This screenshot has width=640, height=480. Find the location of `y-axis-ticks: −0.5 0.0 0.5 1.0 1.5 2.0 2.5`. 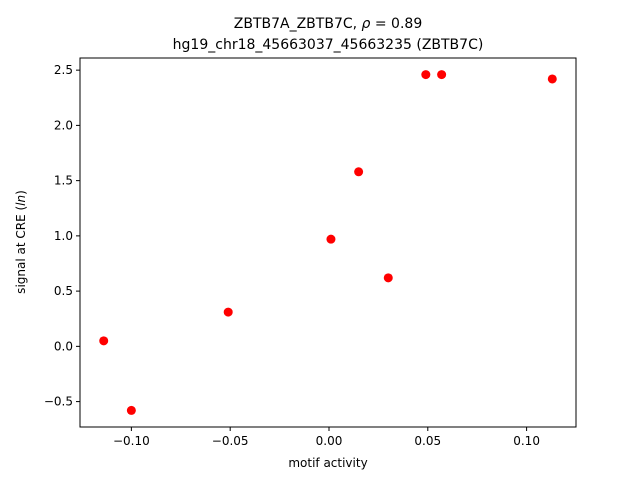

y-axis-ticks: −0.5 0.0 0.5 1.0 1.5 2.0 2.5 is located at coordinates (62, 236).